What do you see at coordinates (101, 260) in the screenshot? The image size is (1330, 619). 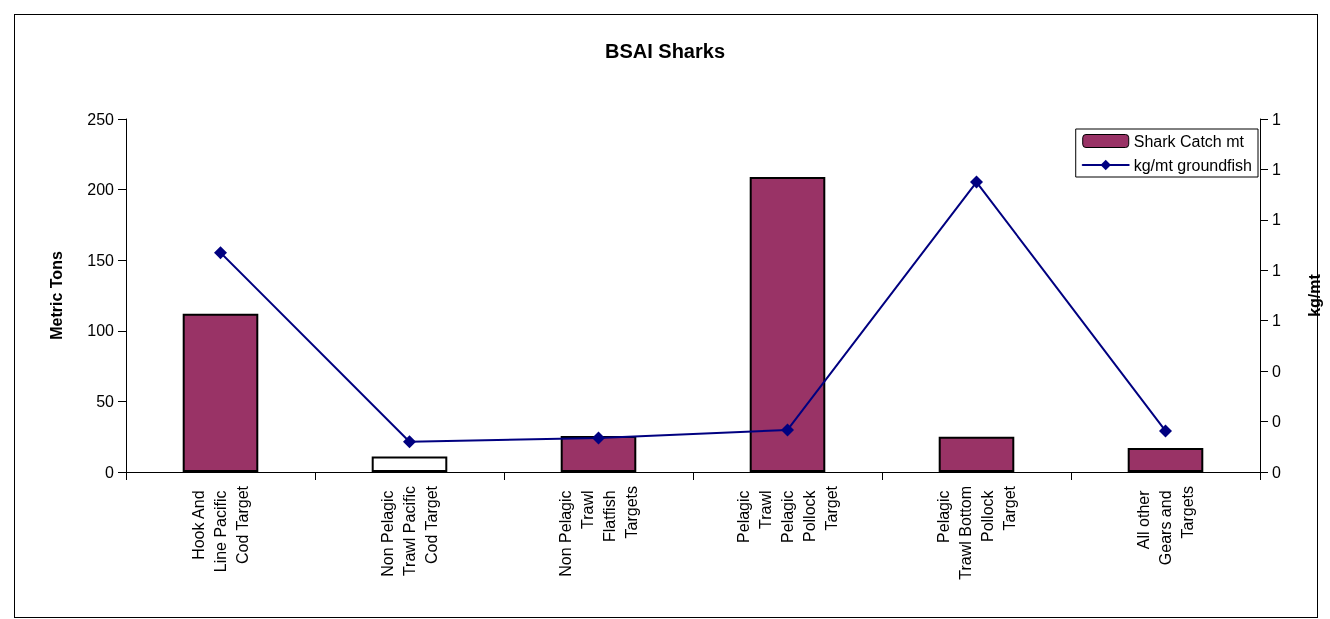 I see `y-tick-label: 150` at bounding box center [101, 260].